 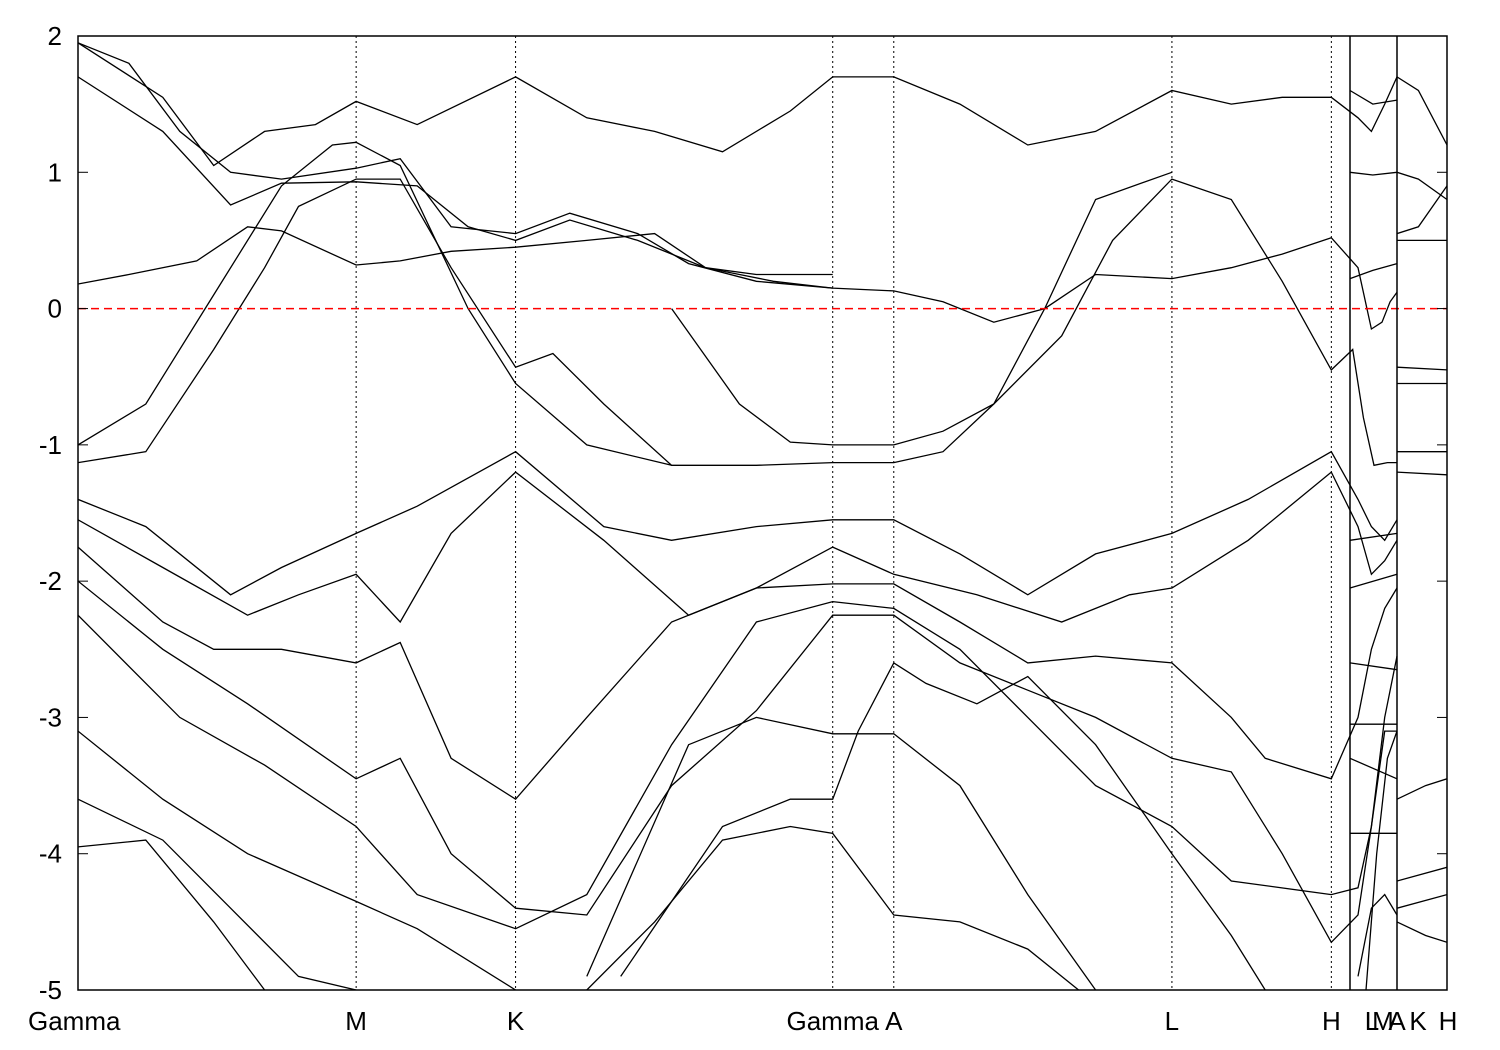 What do you see at coordinates (55, 172) in the screenshot?
I see `y-tick-label: 1` at bounding box center [55, 172].